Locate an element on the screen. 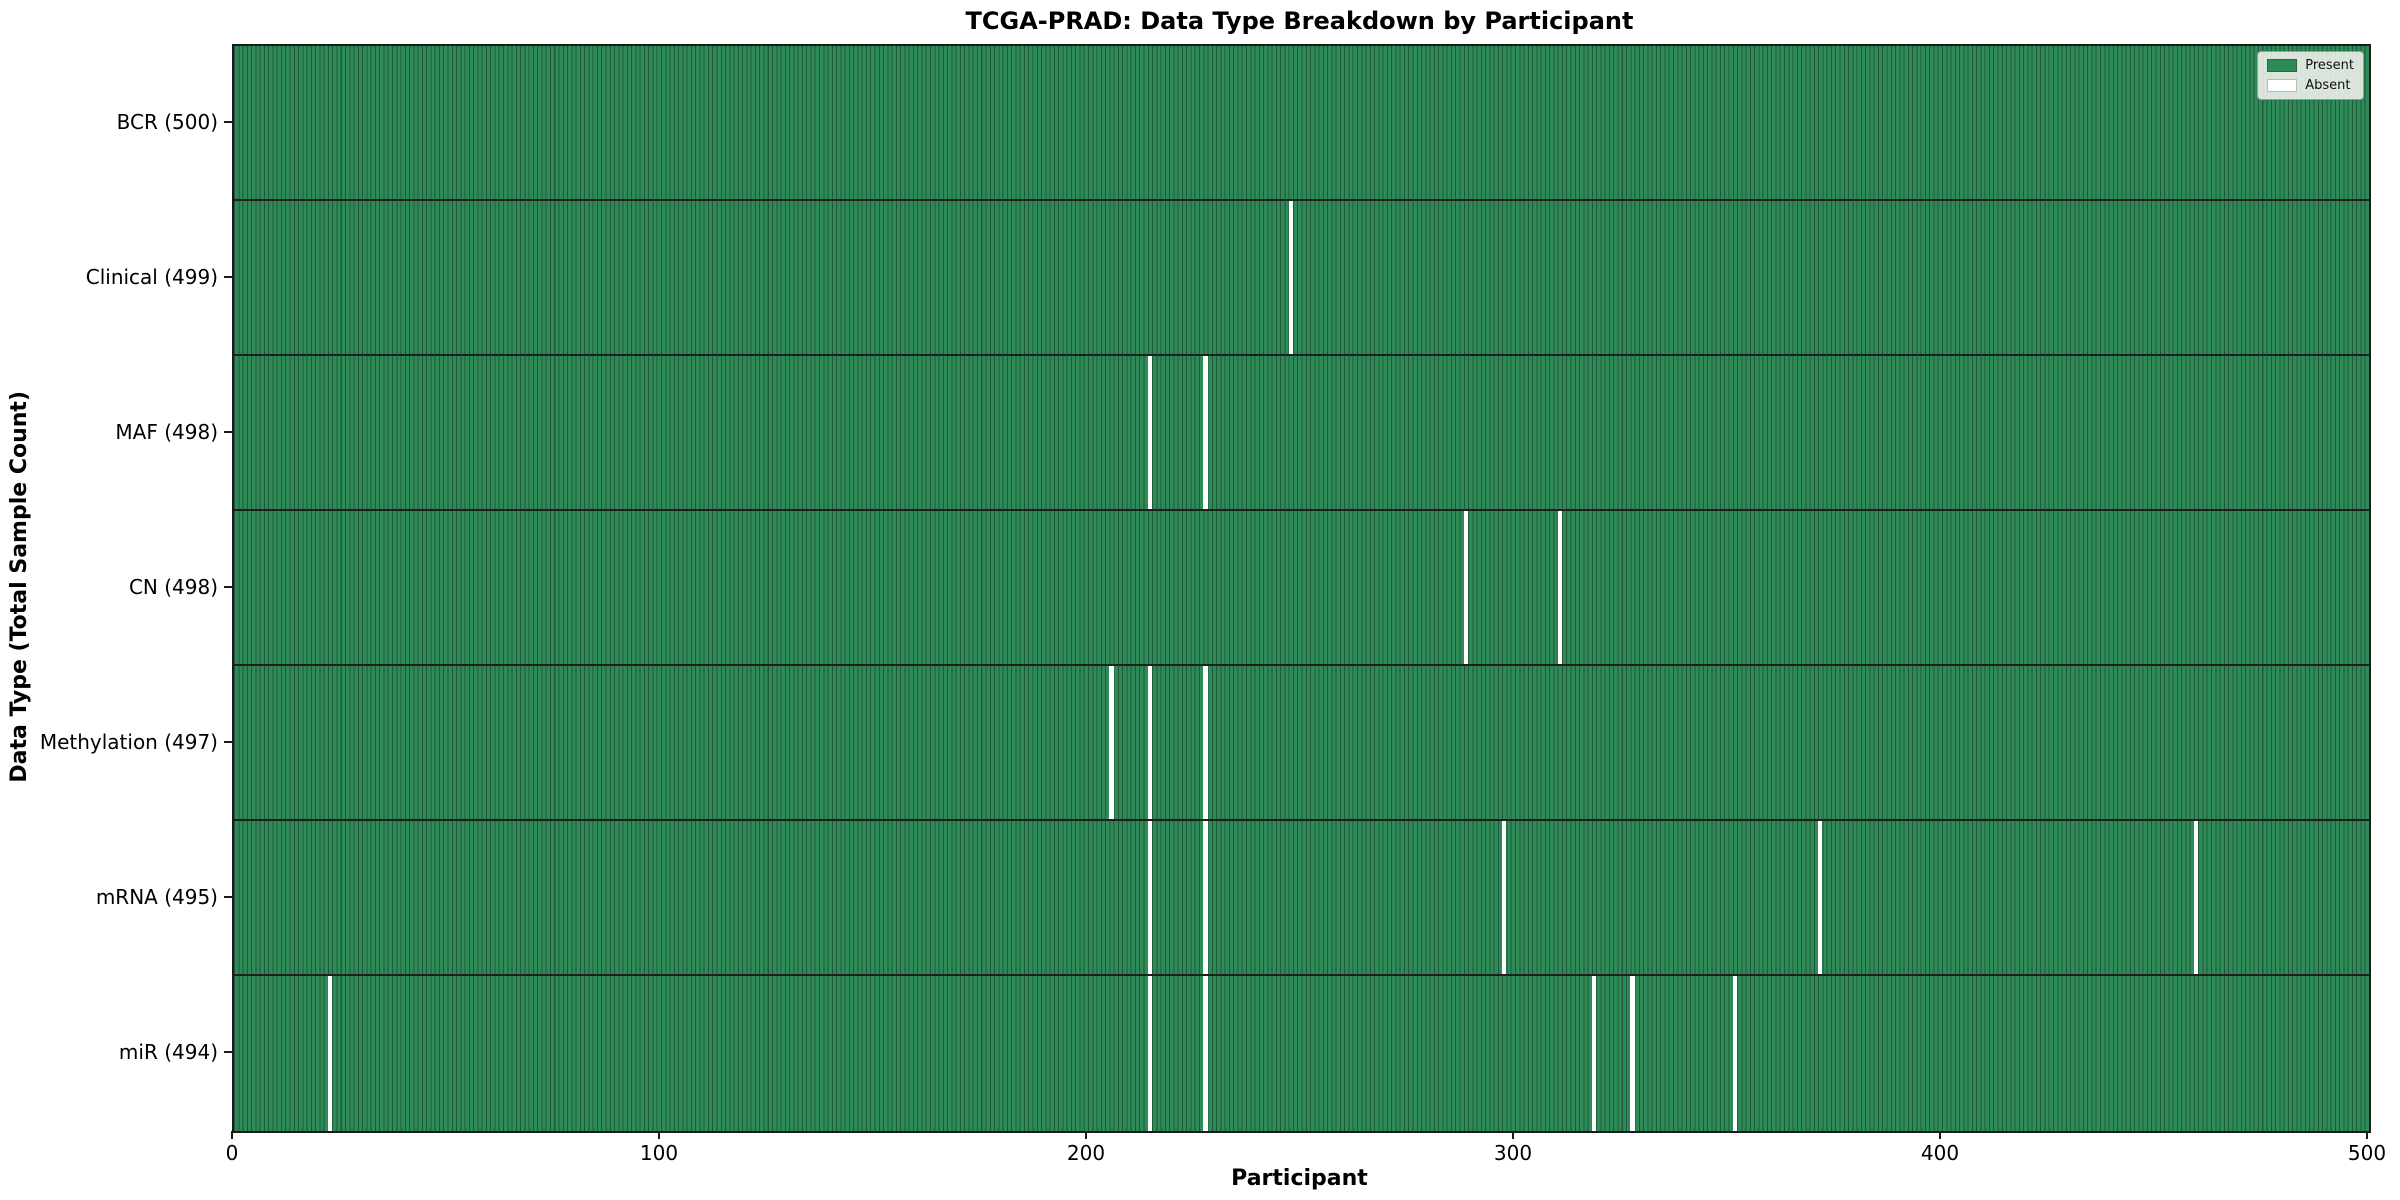  x-tick-label: 400 is located at coordinates (1940, 1153).